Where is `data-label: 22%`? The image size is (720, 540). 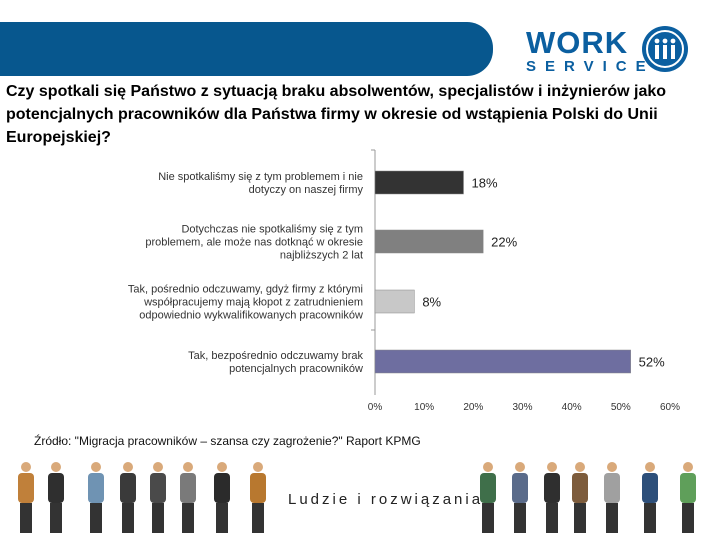 data-label: 22% is located at coordinates (504, 242).